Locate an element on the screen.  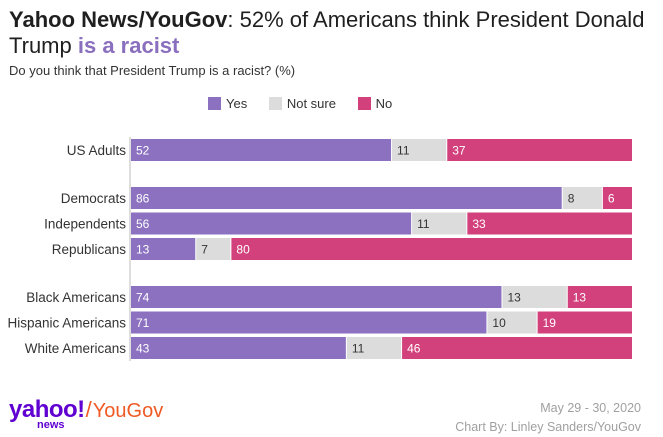
category-label-black-americans: Black Americans is located at coordinates (76, 297).